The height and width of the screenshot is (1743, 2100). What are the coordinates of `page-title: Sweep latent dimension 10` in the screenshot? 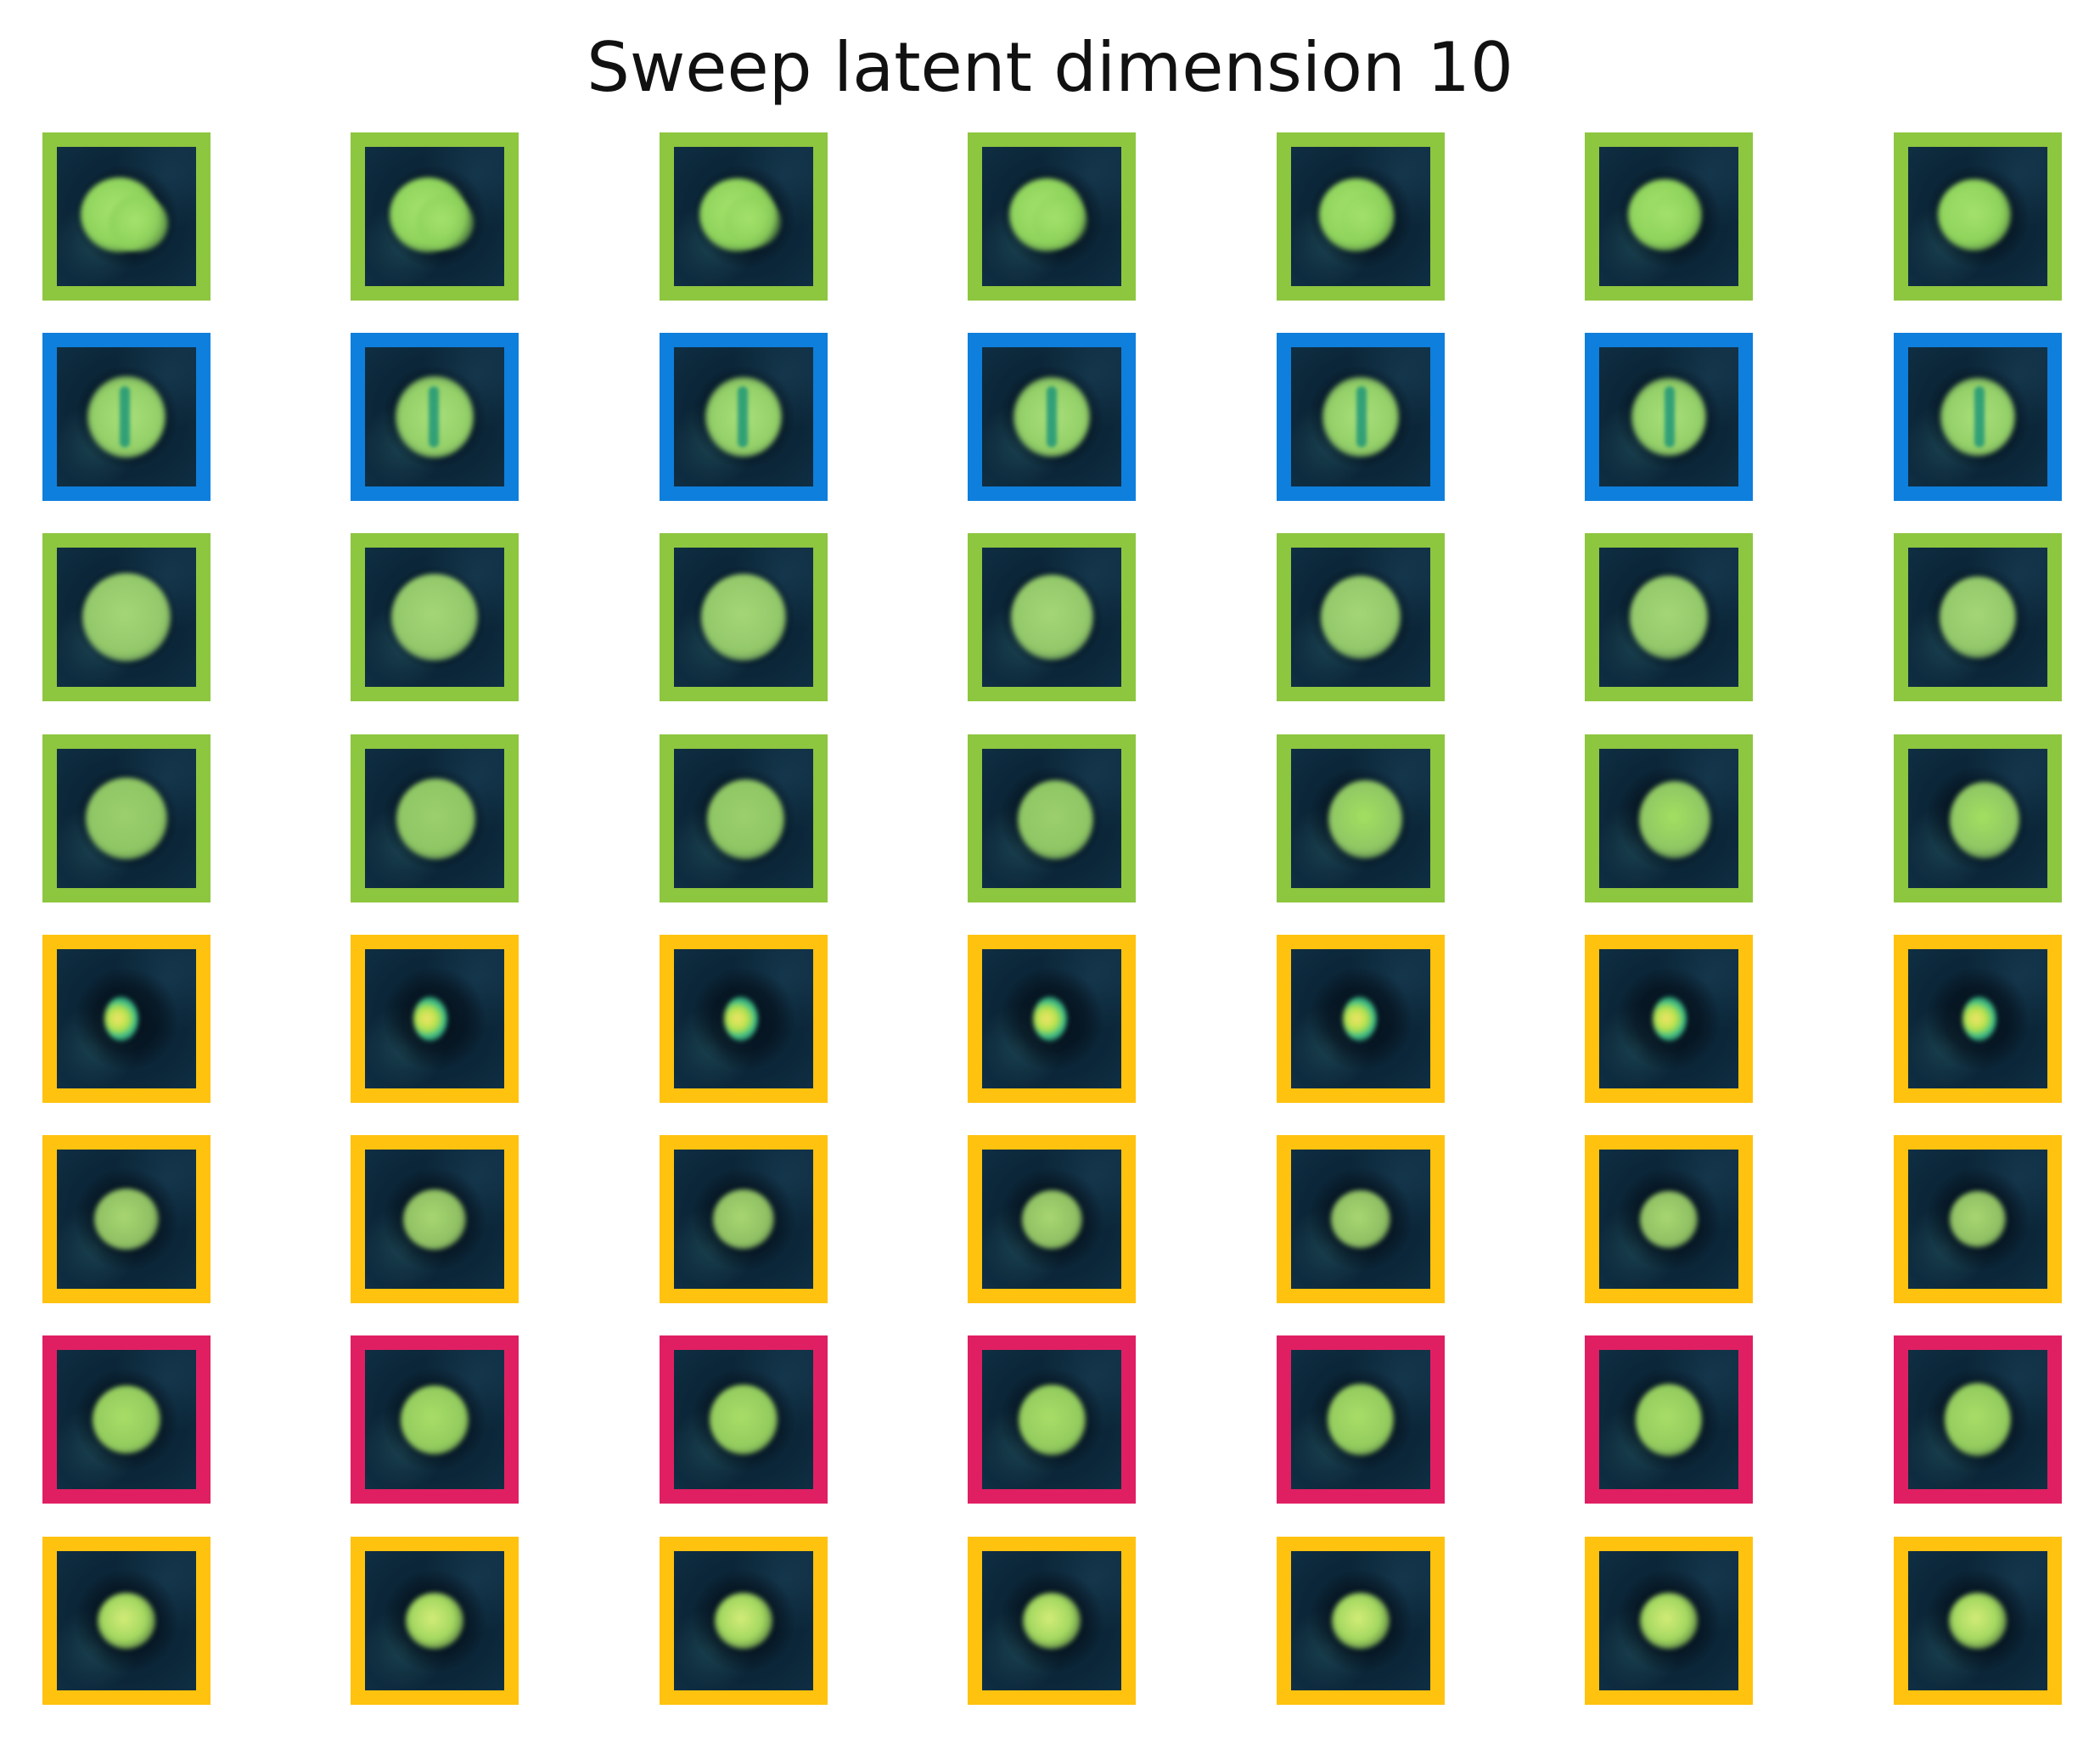 It's located at (1050, 67).